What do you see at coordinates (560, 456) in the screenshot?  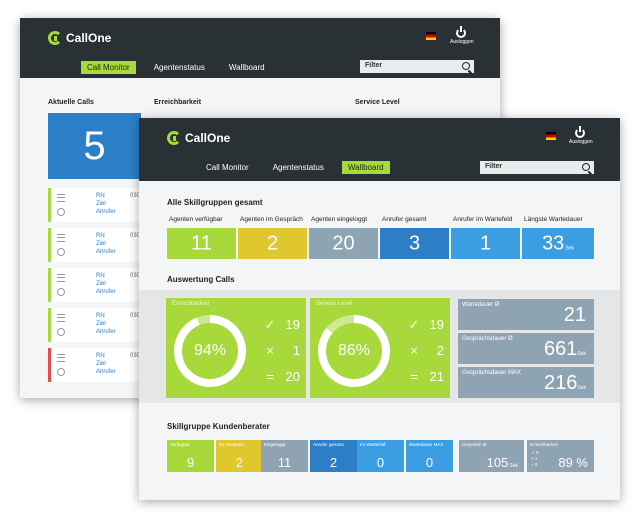 I see `small-reachability: Erreichbarkeit ✓ 8 × 1 = 9 89 %` at bounding box center [560, 456].